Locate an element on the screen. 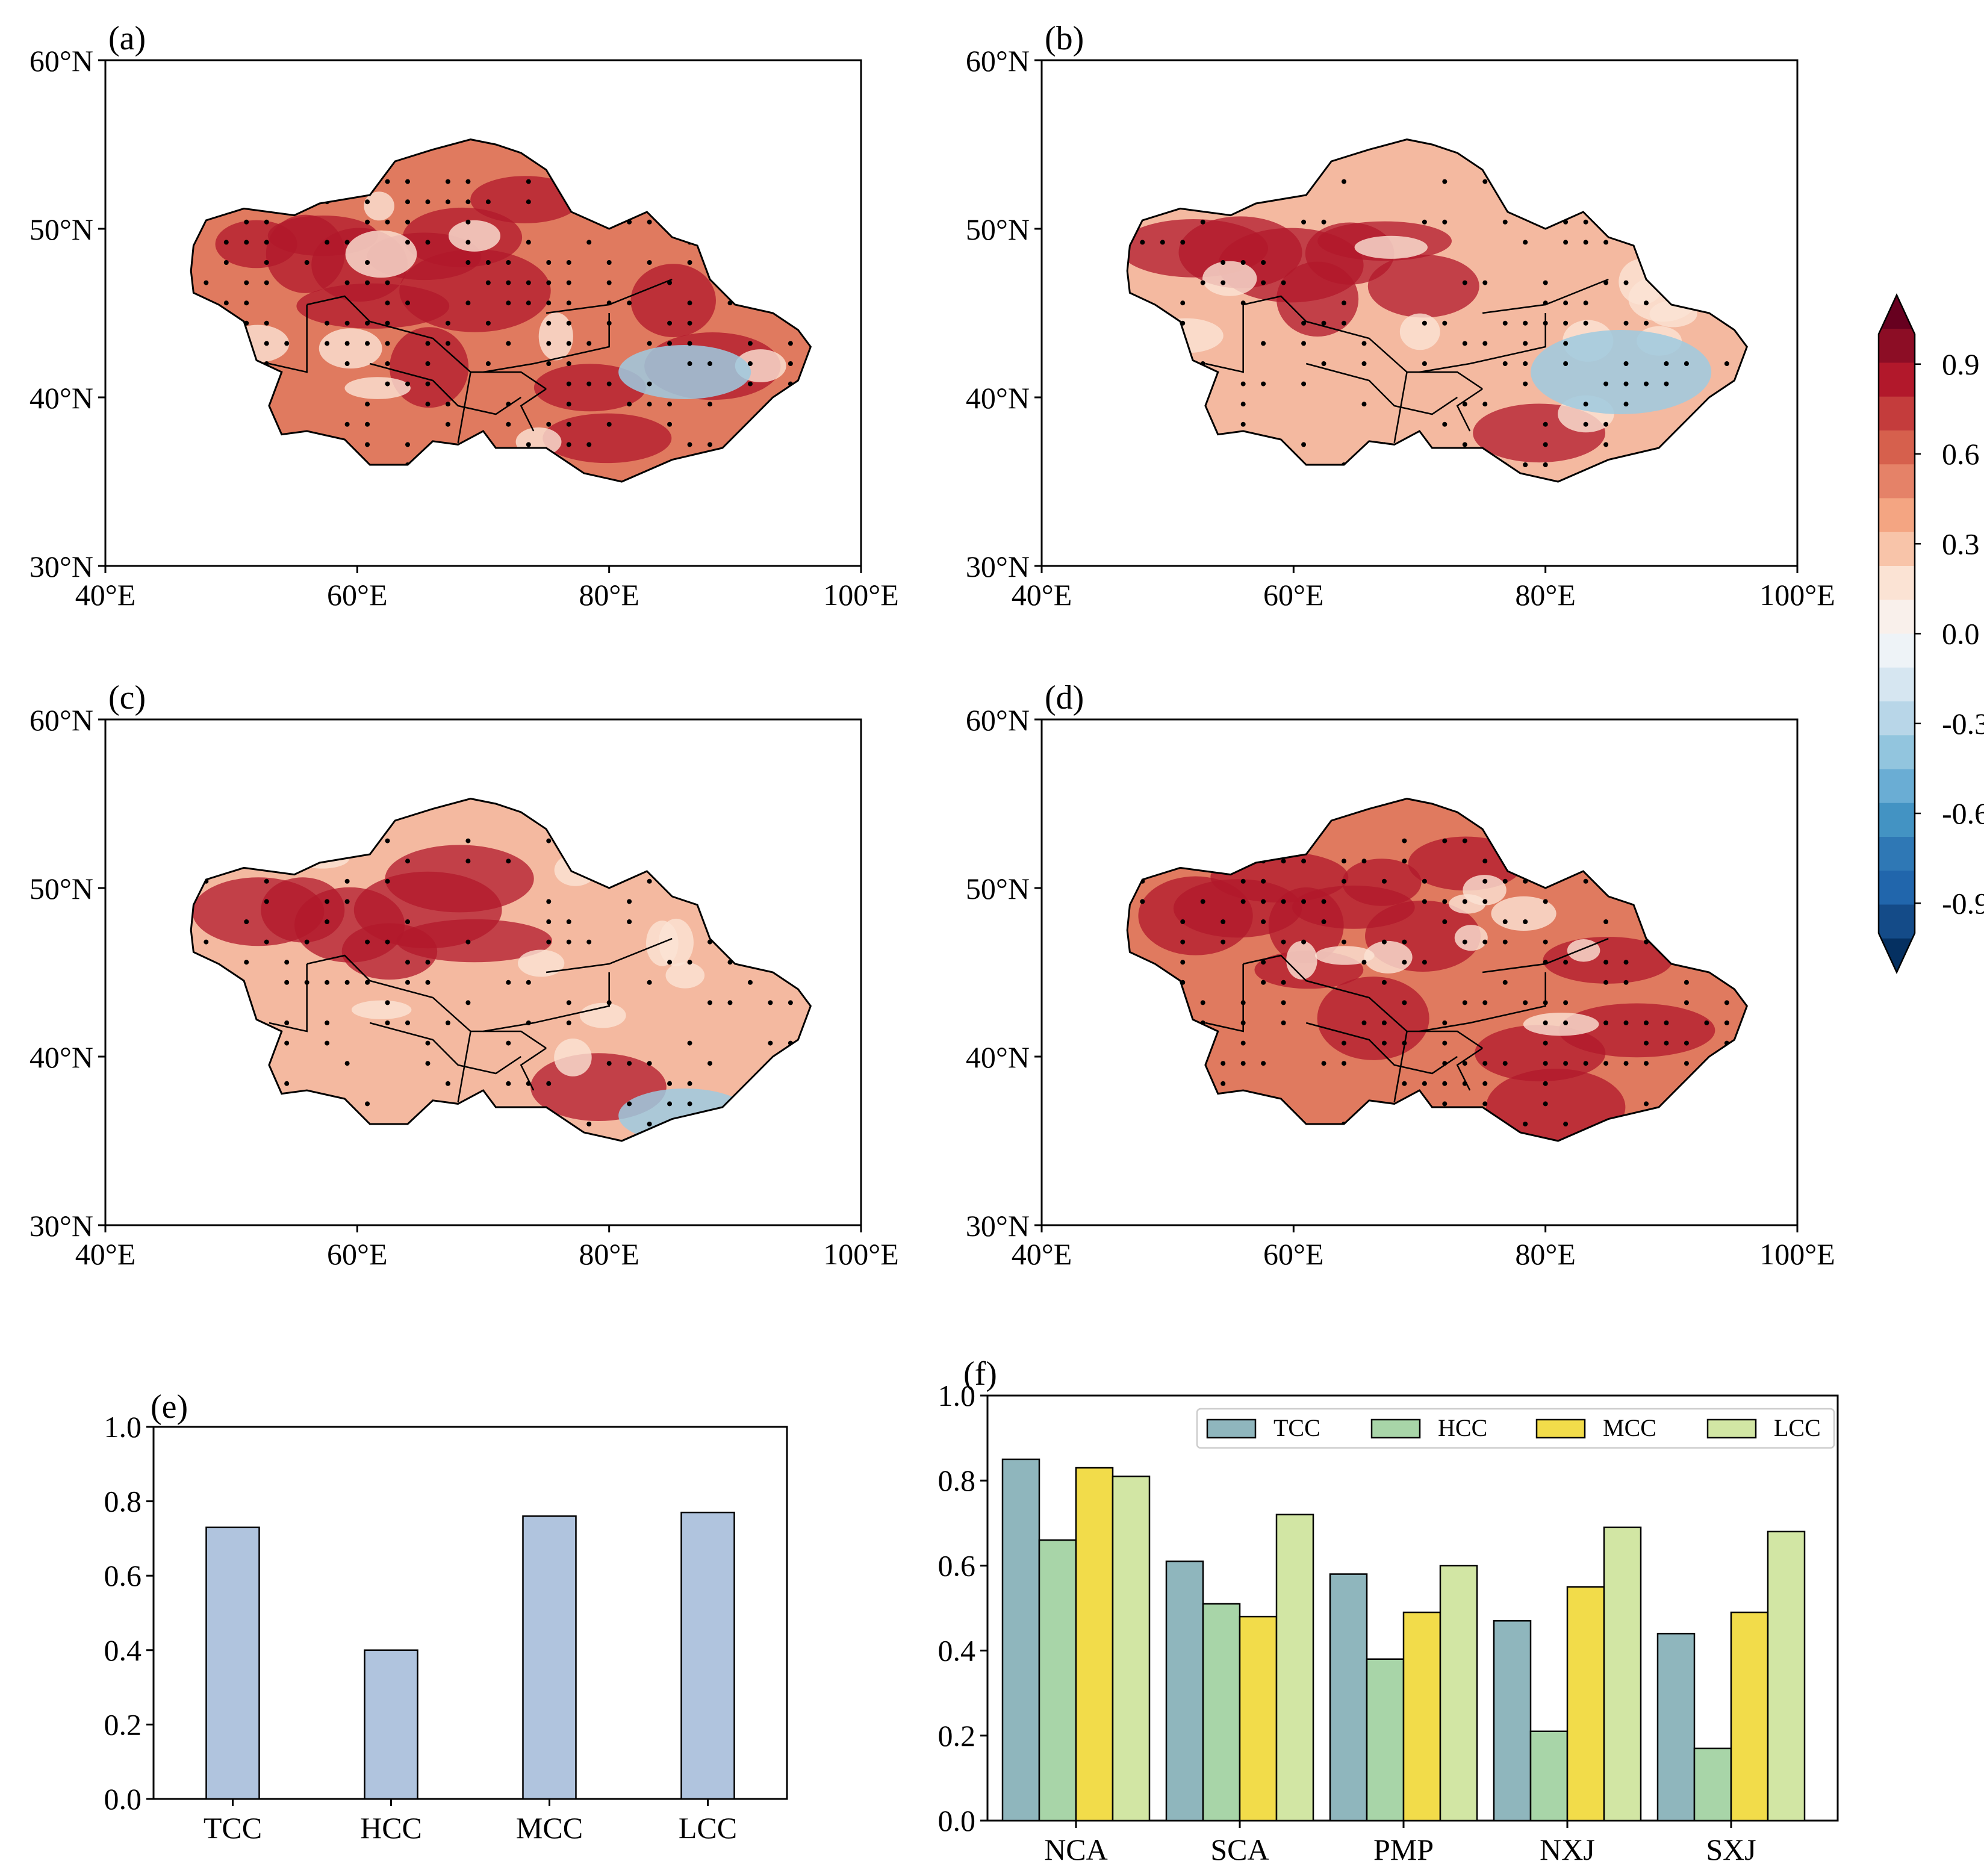  bar-hcc-pmp is located at coordinates (1385, 1740).